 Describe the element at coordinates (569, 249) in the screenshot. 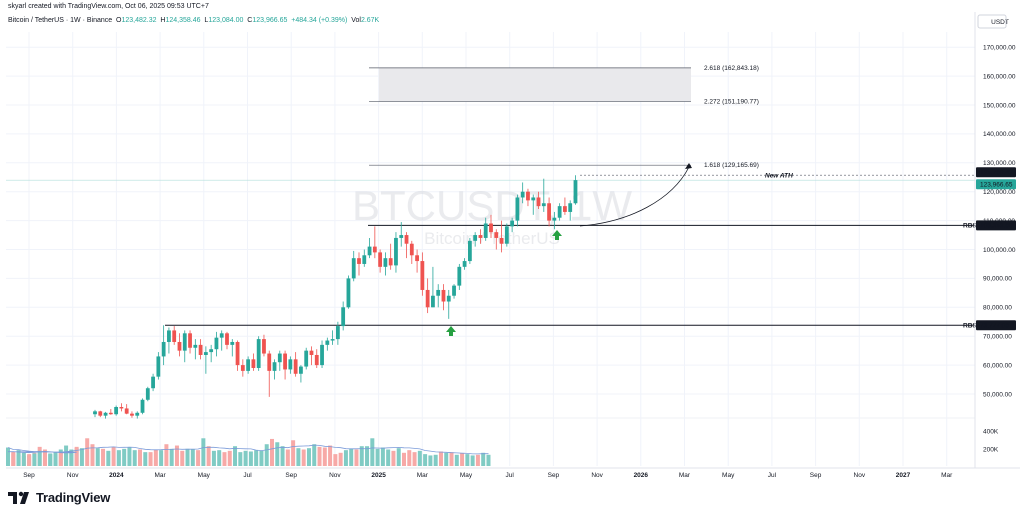

I see `annotations` at that location.